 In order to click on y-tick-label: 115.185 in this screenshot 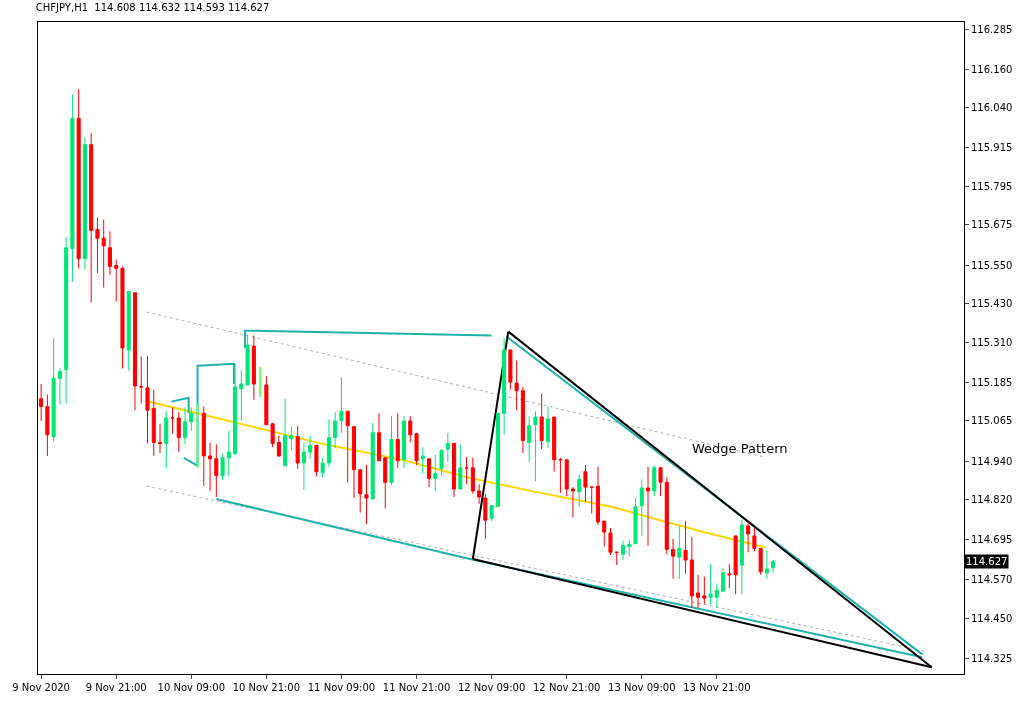, I will do `click(992, 382)`.